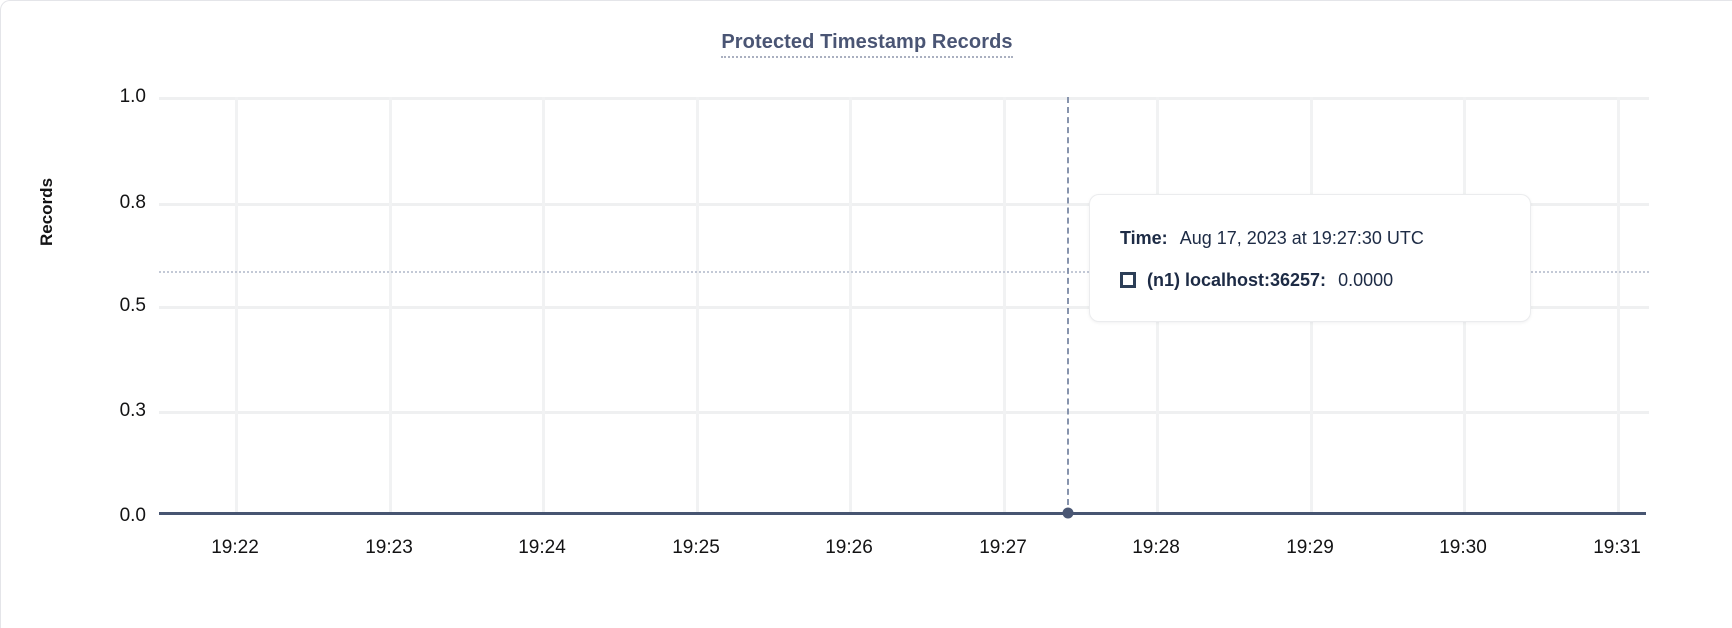 This screenshot has width=1732, height=628. I want to click on x-tick-label: 19:28, so click(1156, 547).